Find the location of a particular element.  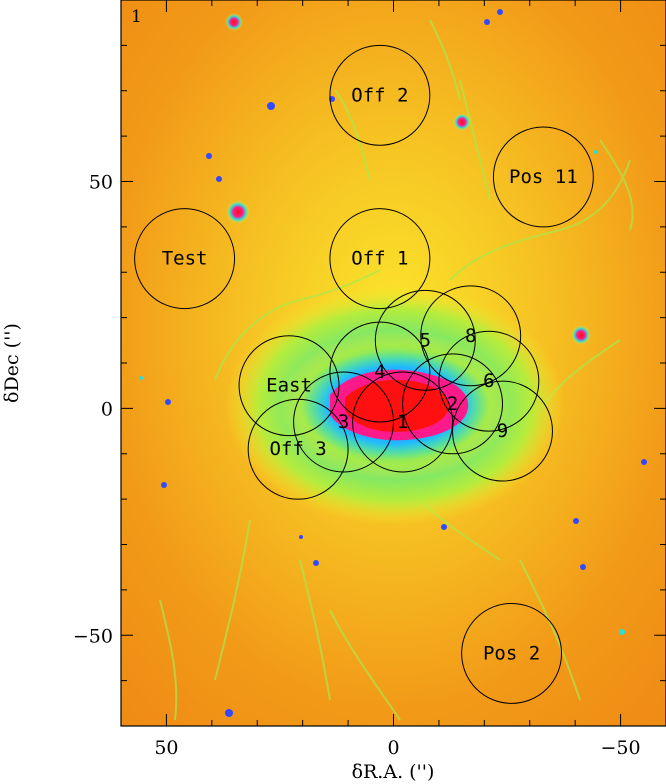

aperture-label: 5 is located at coordinates (425, 340).